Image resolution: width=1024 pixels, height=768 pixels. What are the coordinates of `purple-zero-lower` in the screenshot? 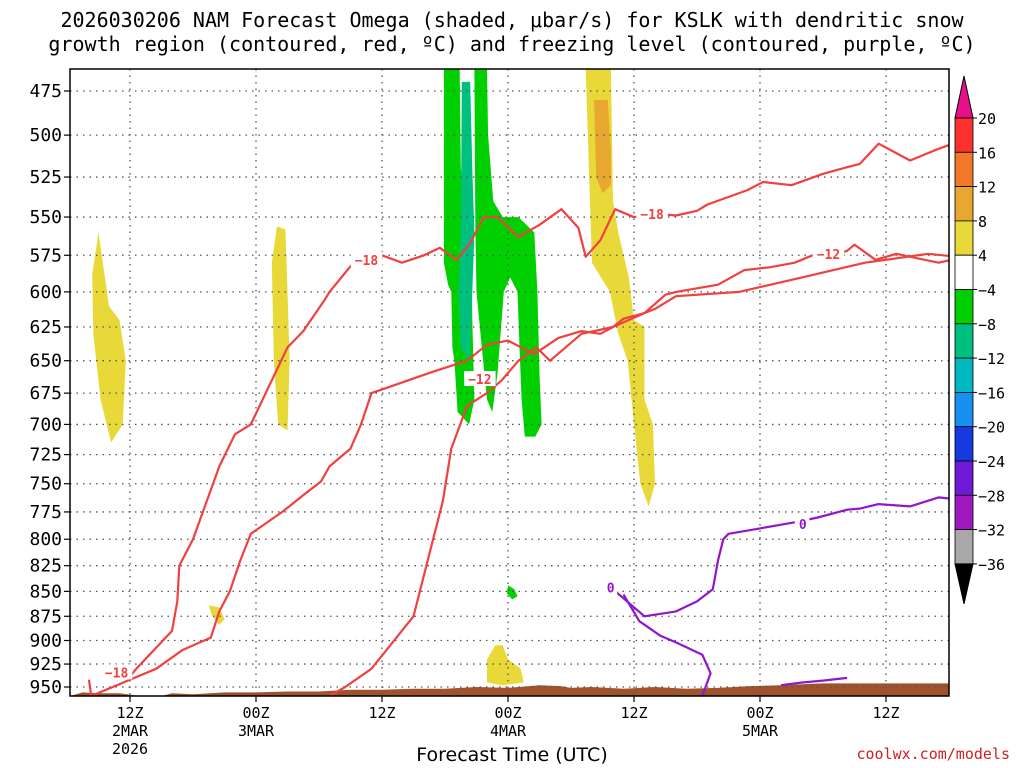 It's located at (667, 644).